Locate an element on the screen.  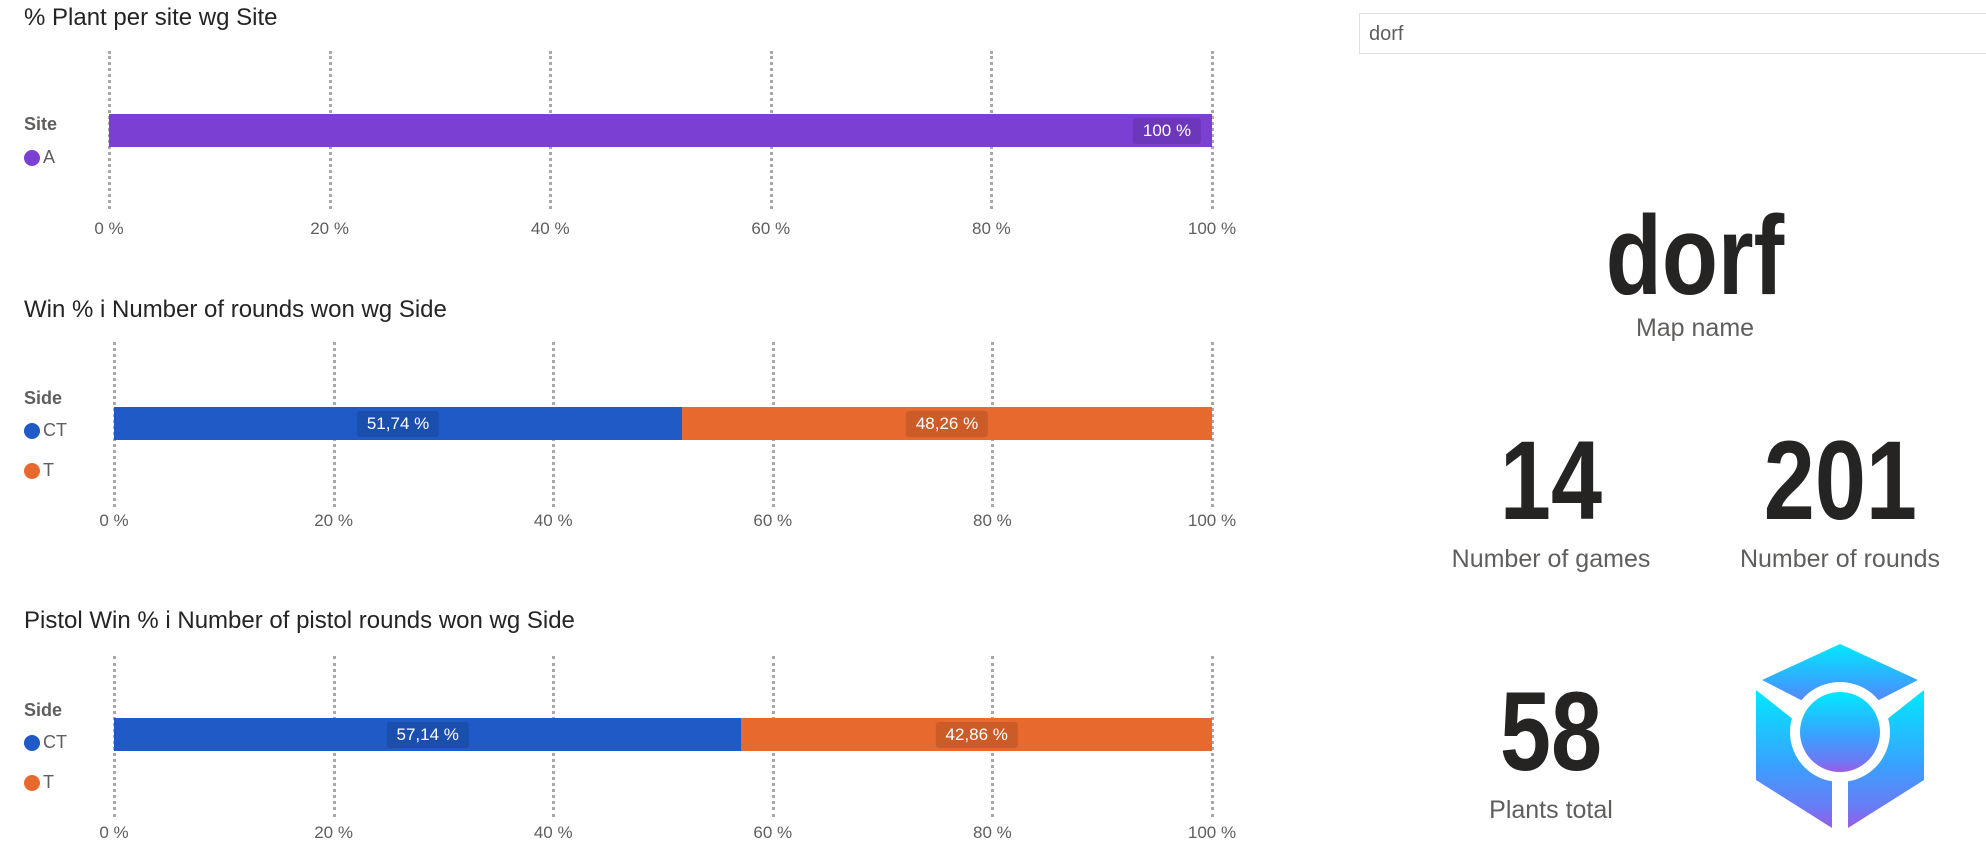
data-label: 48,26 % is located at coordinates (947, 423).